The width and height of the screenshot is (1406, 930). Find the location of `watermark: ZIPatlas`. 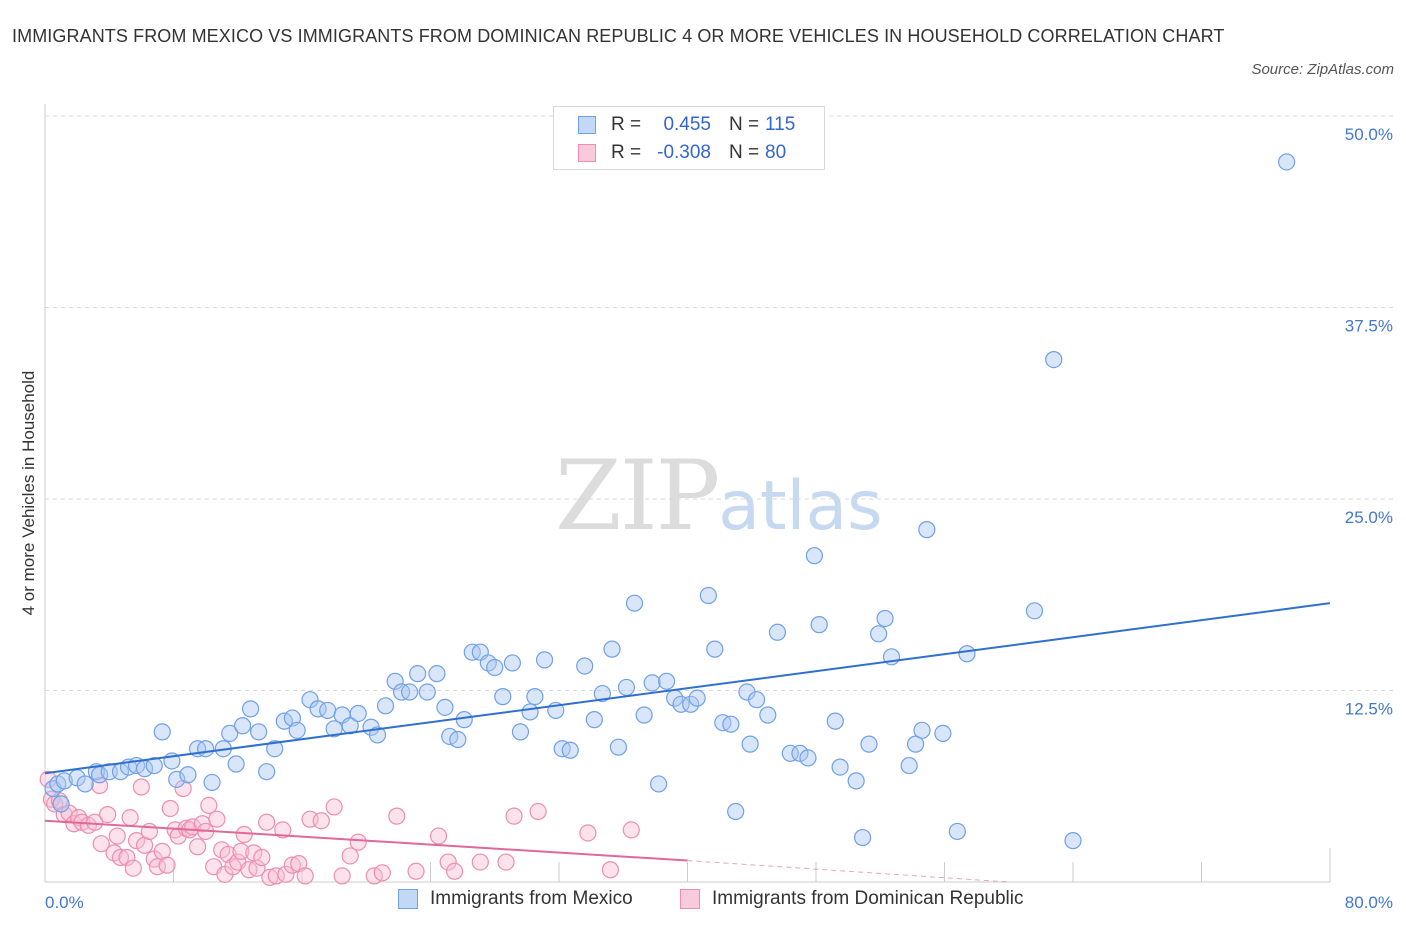

watermark: ZIPatlas is located at coordinates (719, 496).